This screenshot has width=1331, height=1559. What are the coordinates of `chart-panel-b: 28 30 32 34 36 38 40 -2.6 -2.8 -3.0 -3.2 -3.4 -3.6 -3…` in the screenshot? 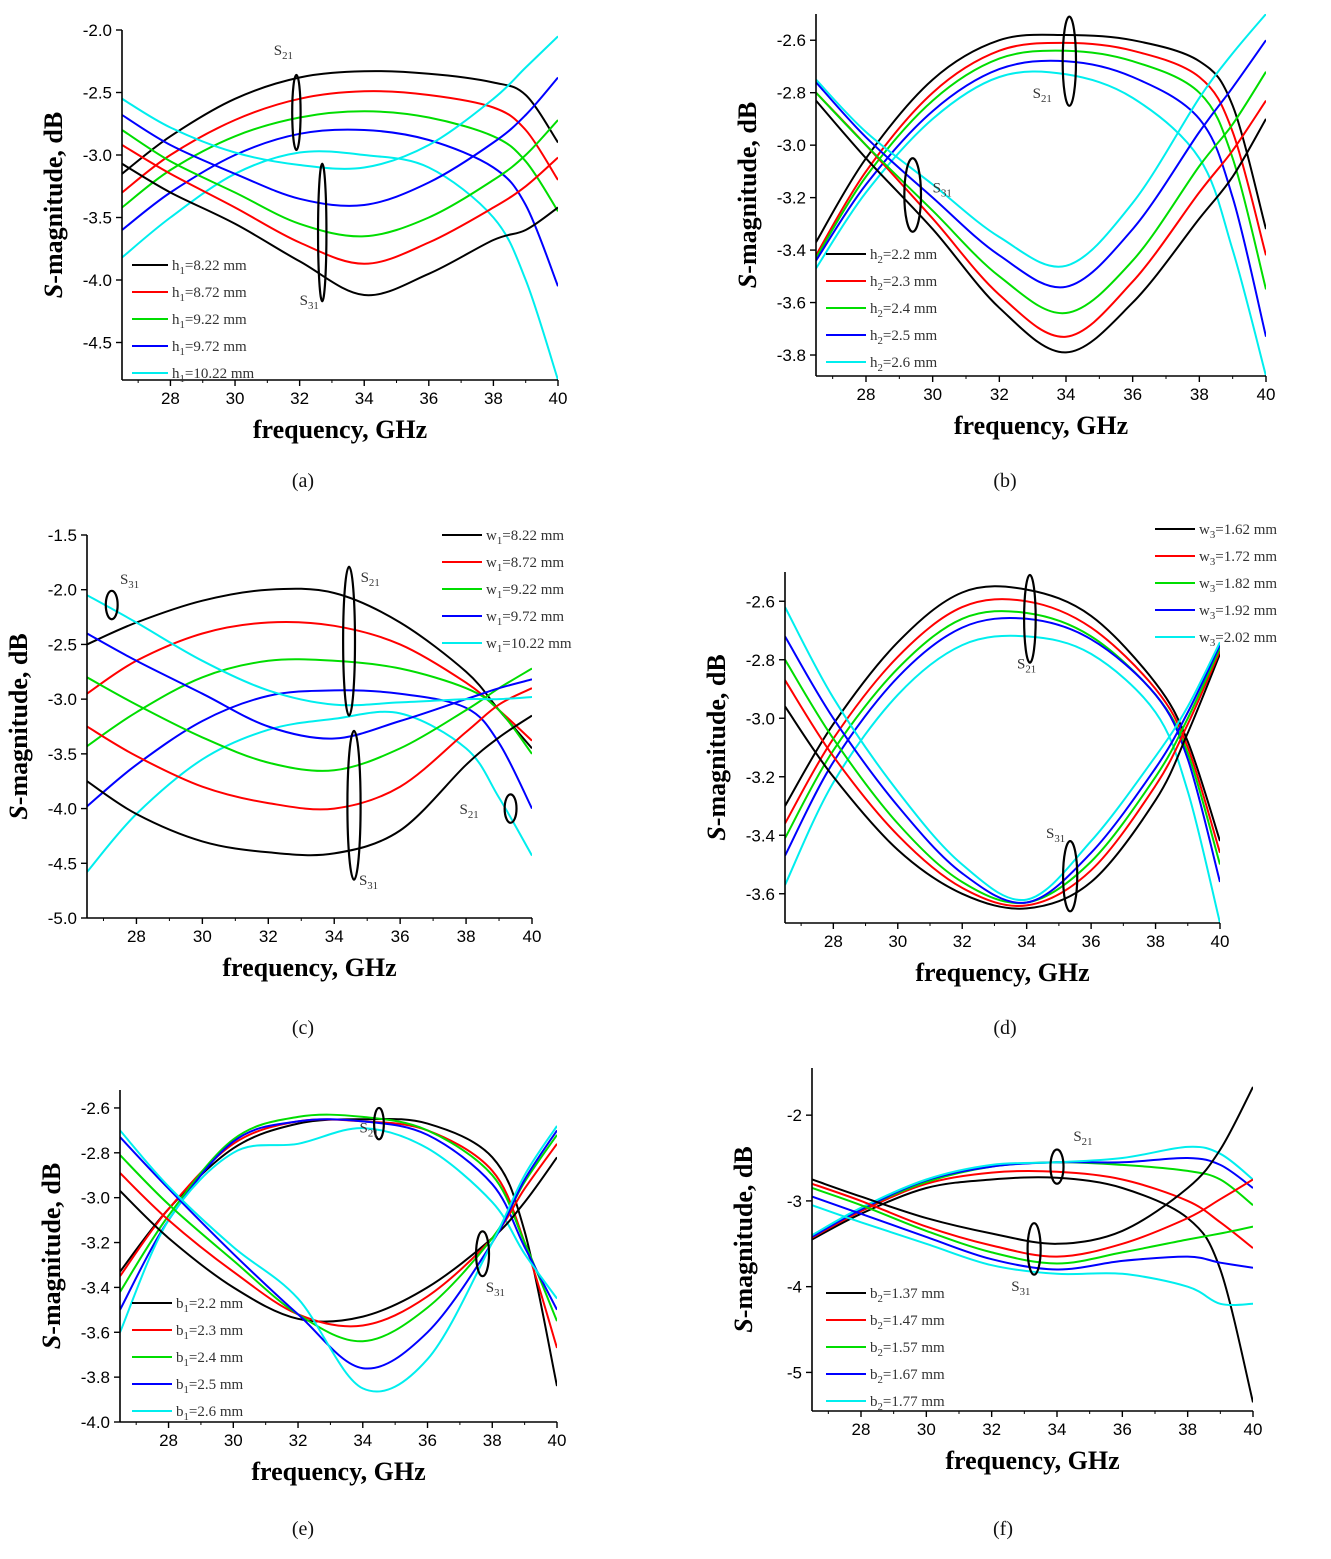 It's located at (995, 230).